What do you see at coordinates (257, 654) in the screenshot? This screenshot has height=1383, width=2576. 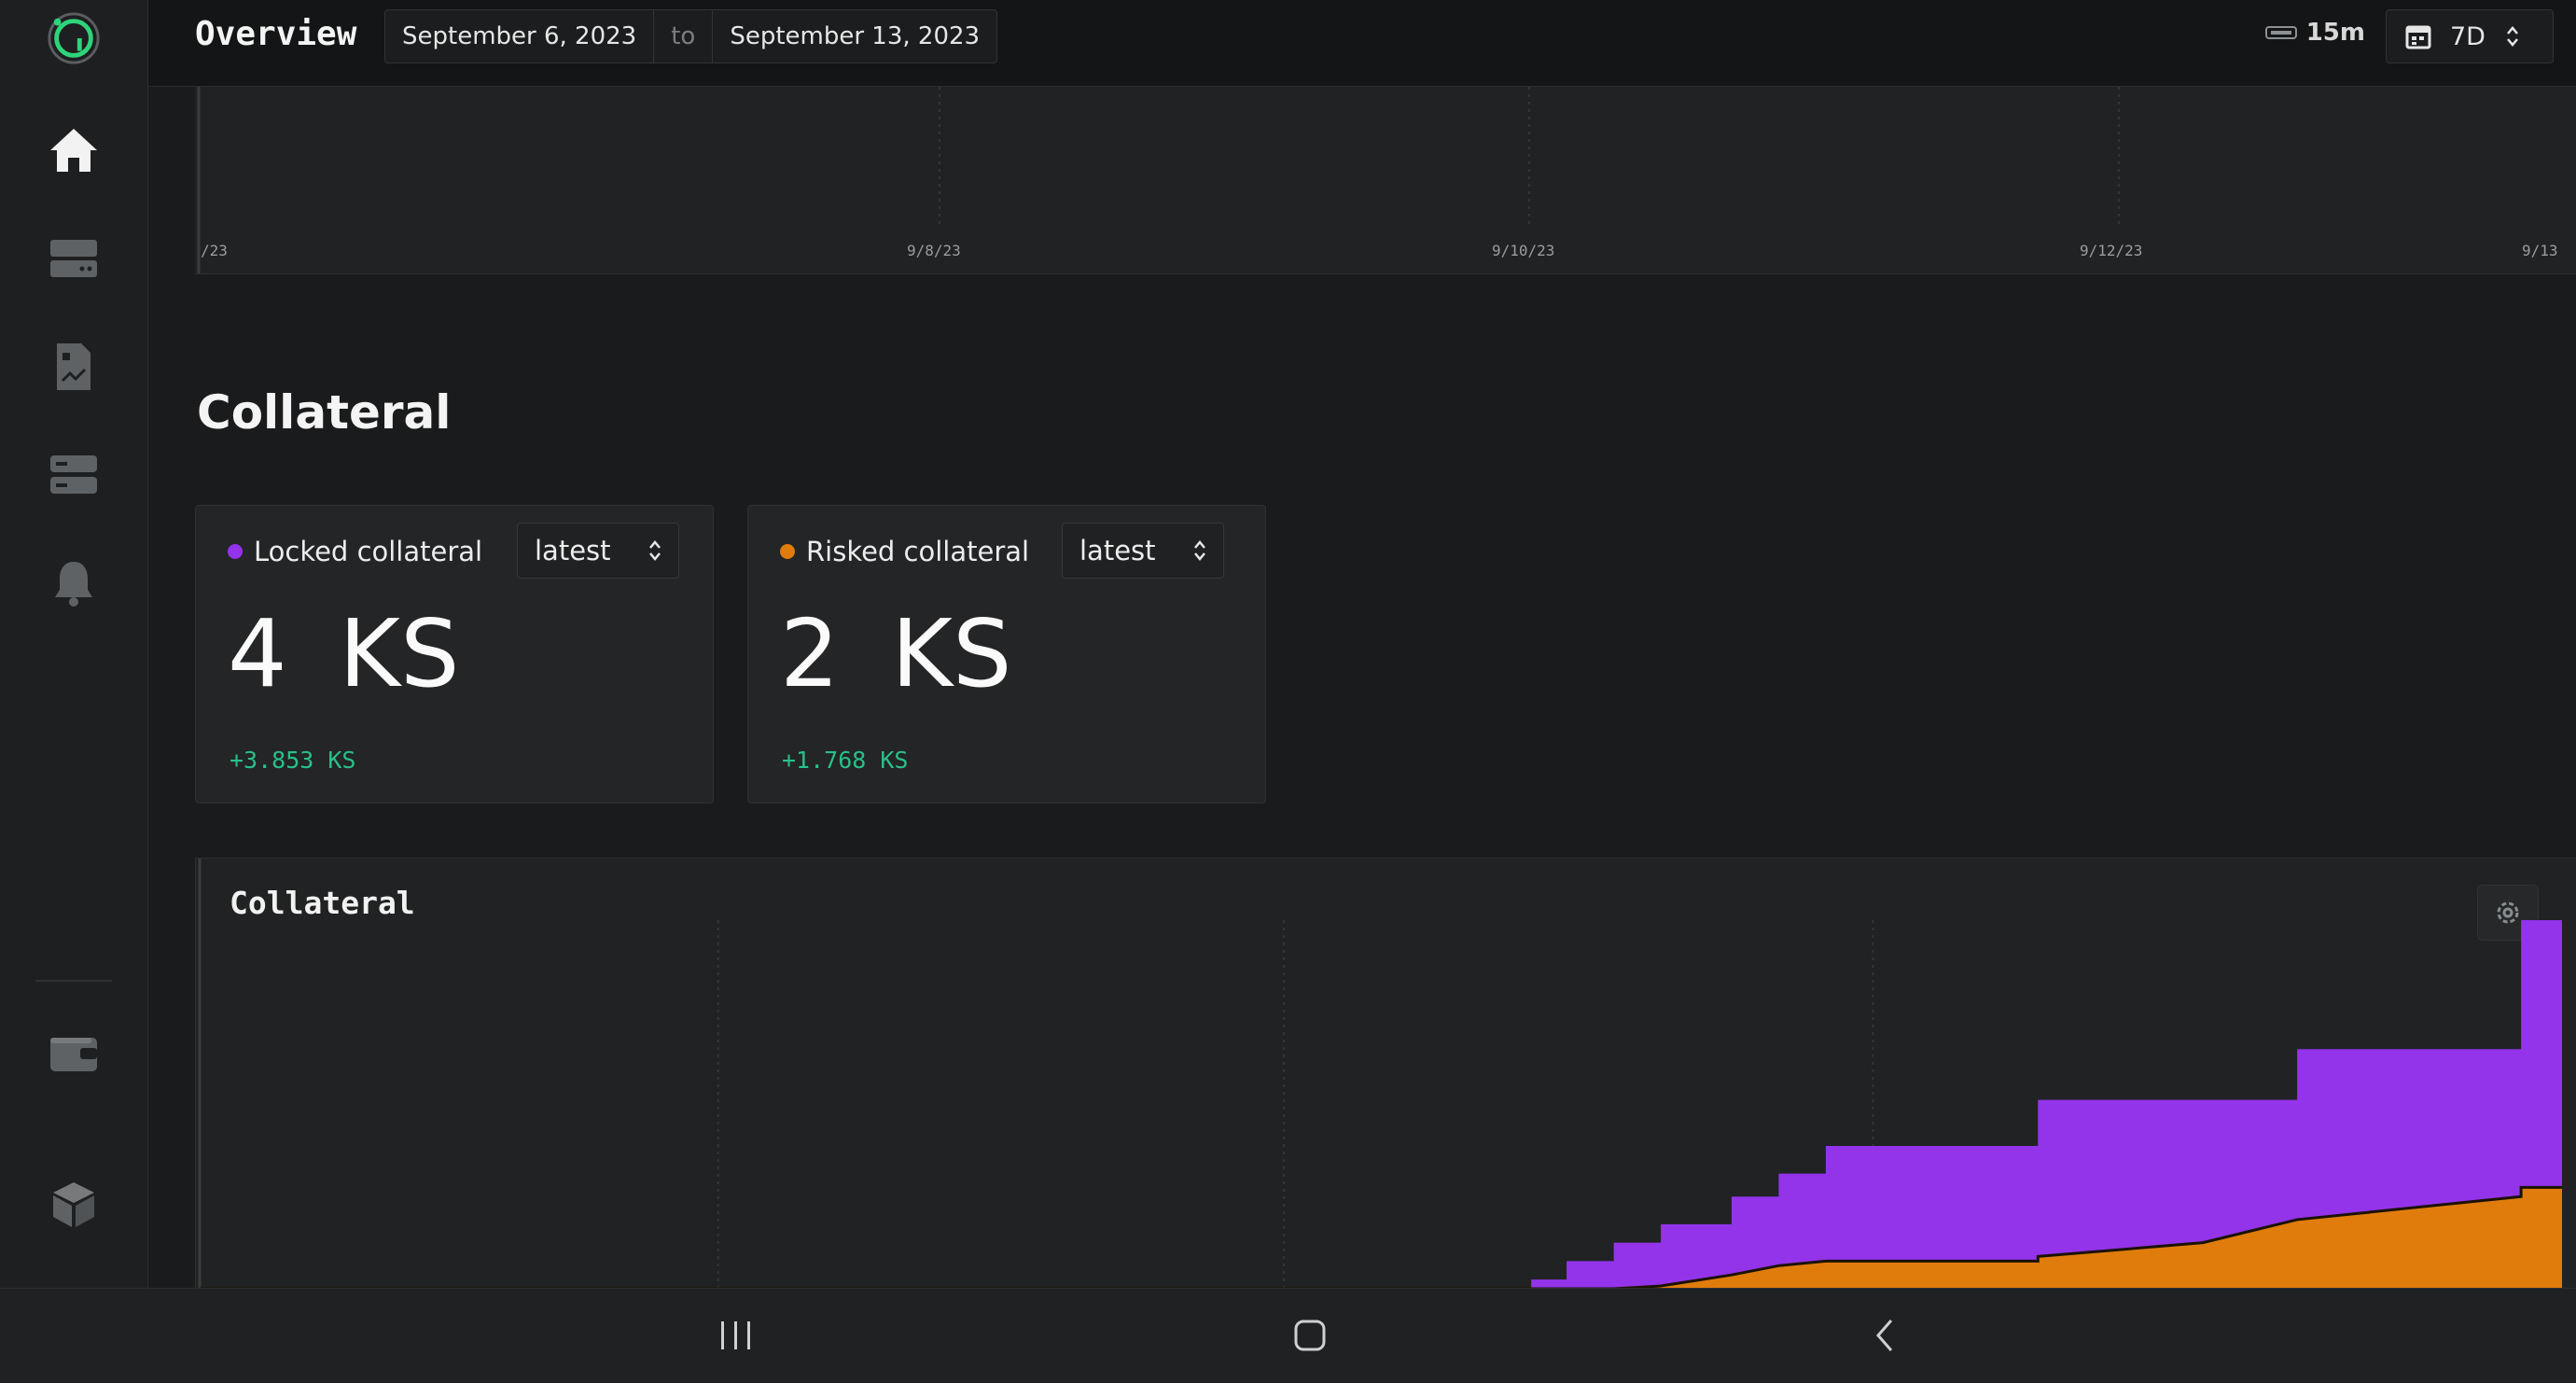 I see `stat-number: 4` at bounding box center [257, 654].